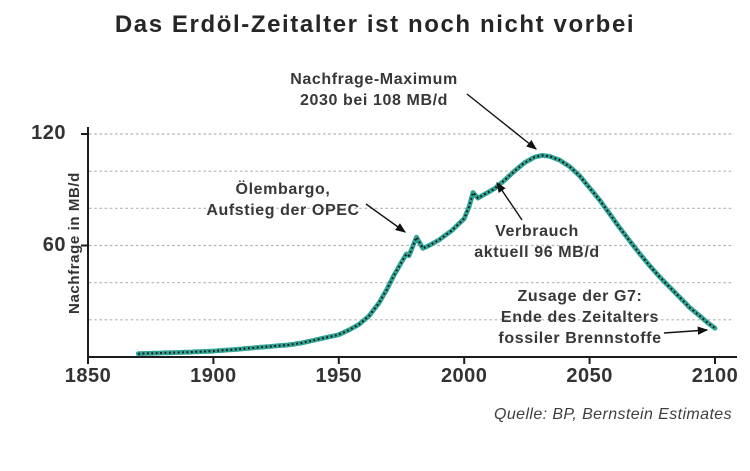 The width and height of the screenshot is (750, 471). I want to click on x-axis-tick-label: 1850, so click(88, 376).